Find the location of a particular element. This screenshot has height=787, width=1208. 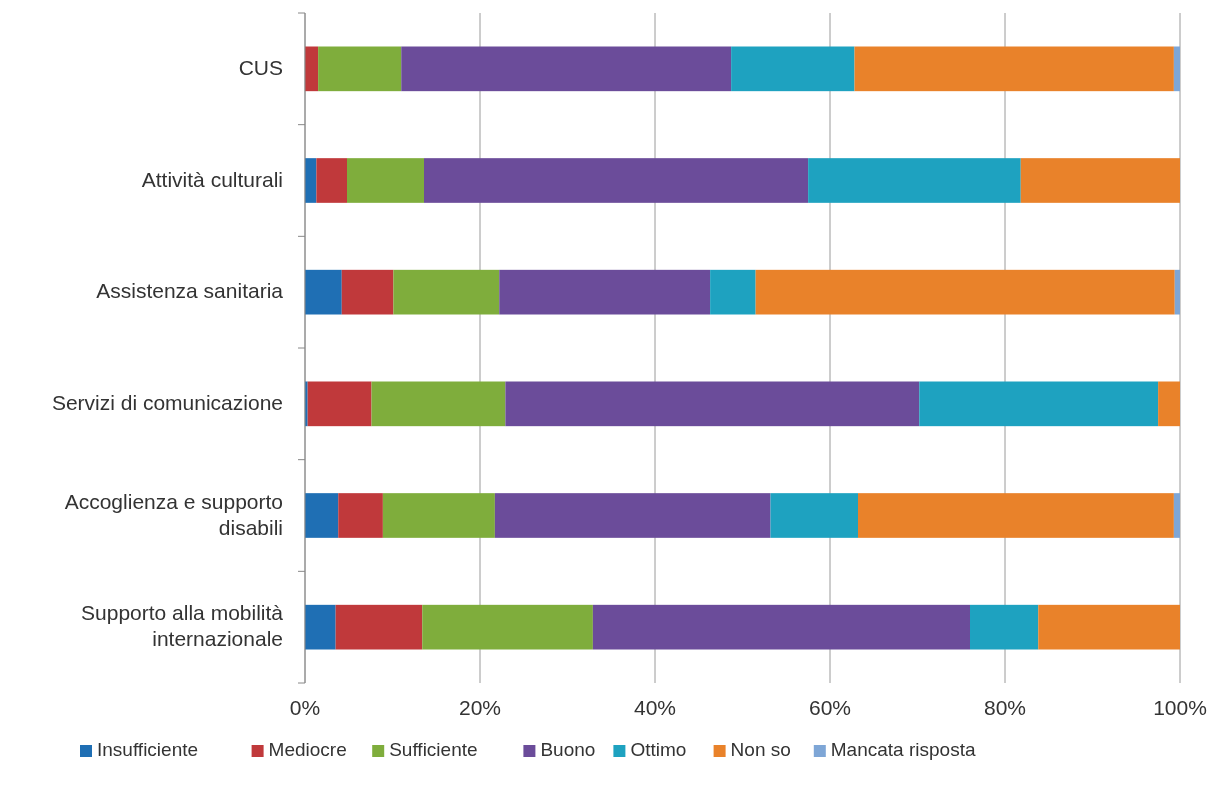

x-tick-label: 20% is located at coordinates (480, 707).